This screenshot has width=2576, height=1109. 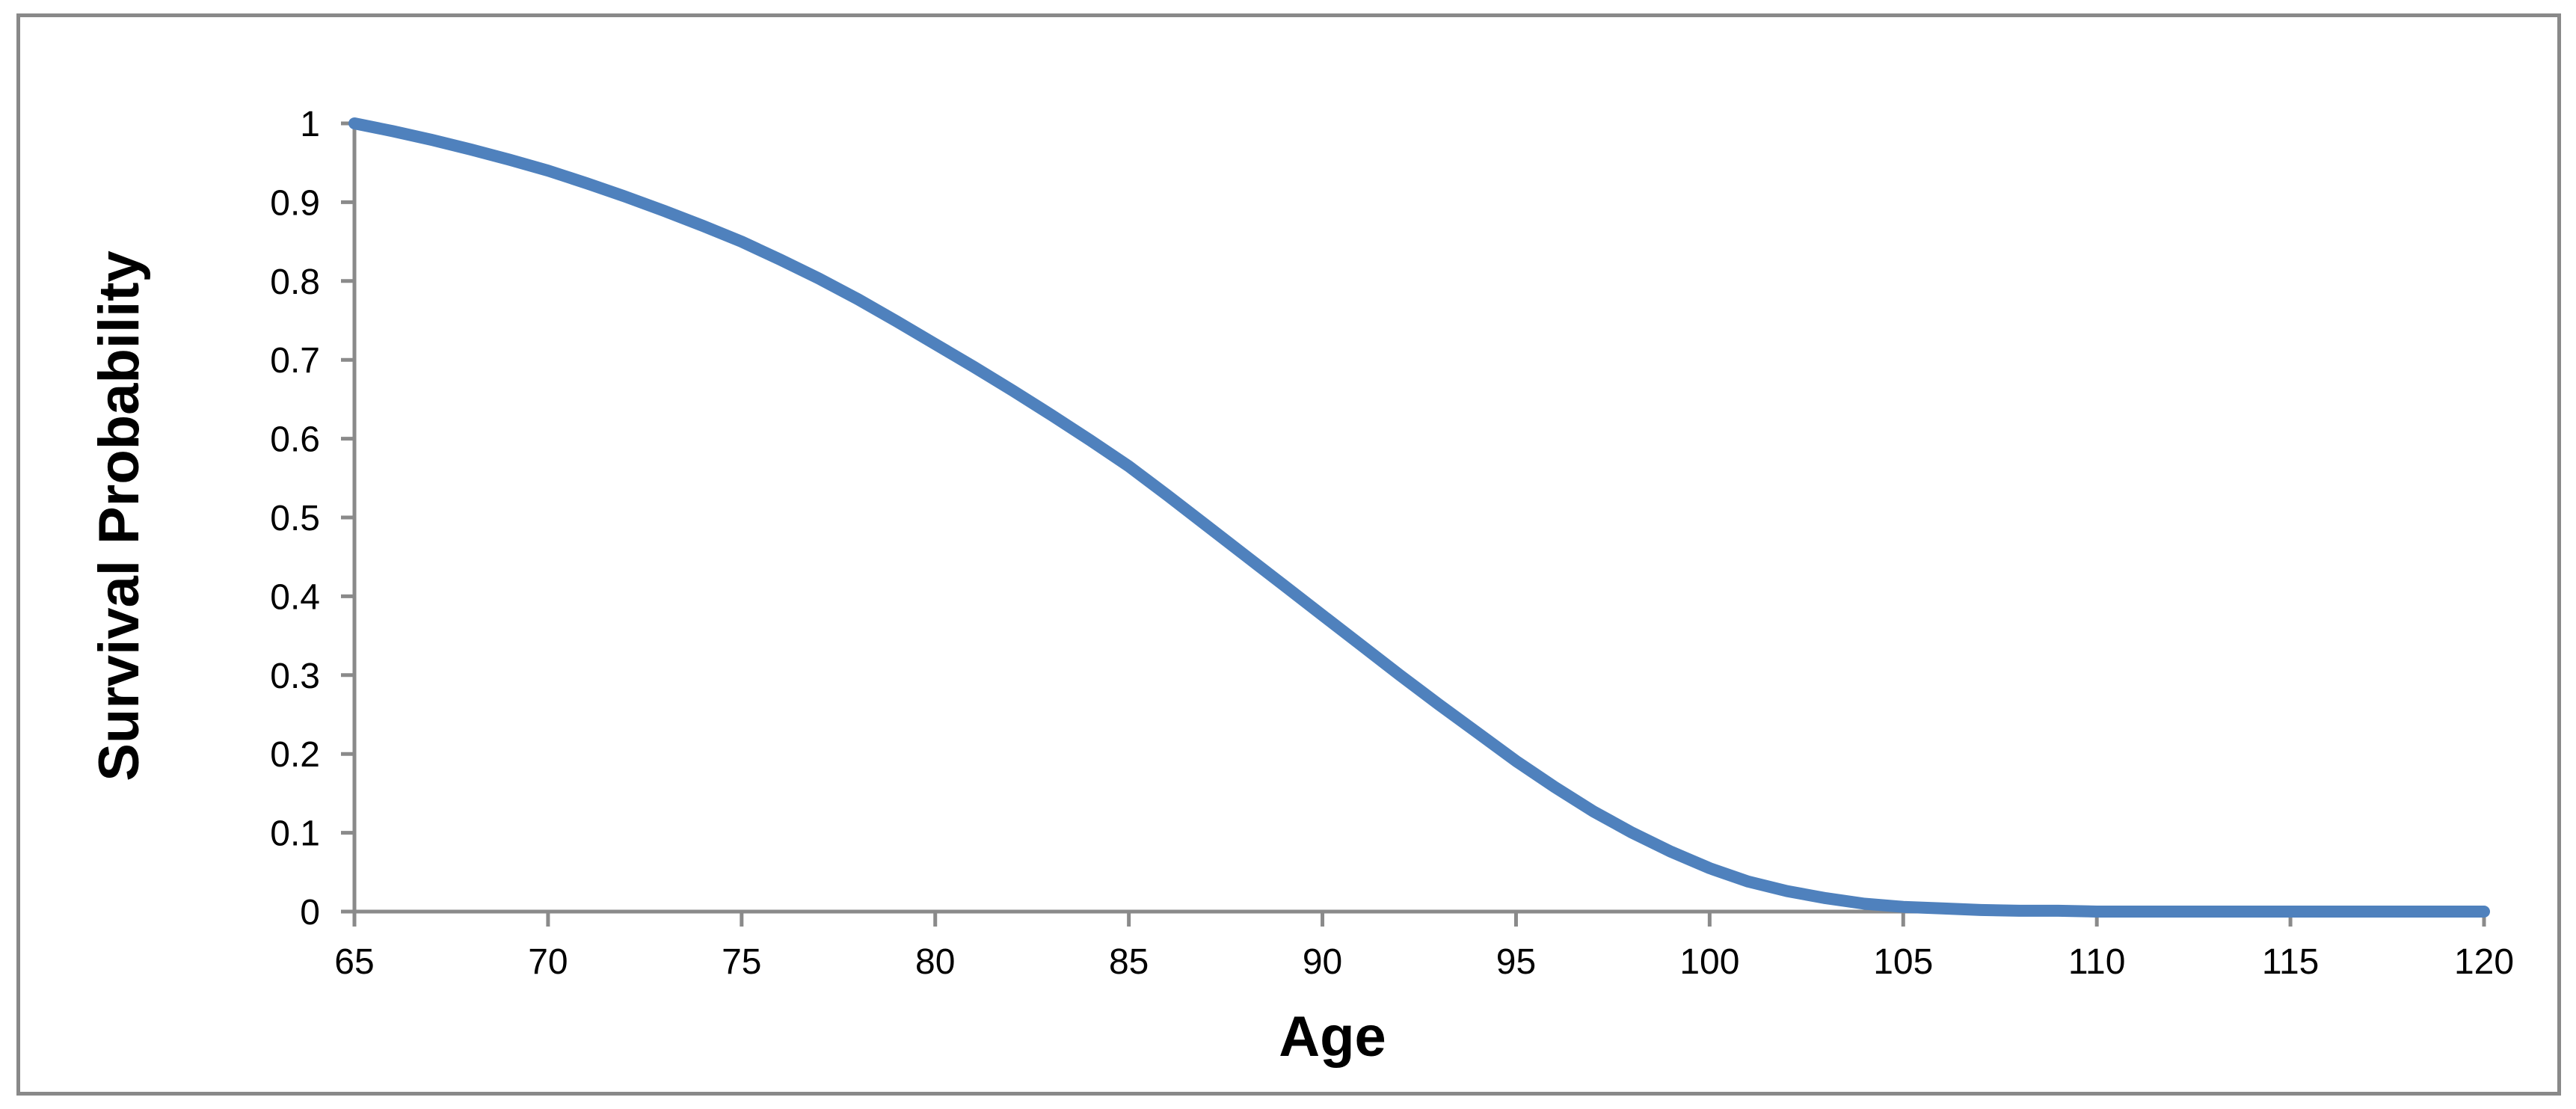 I want to click on y-axis-ticks, so click(x=347, y=517).